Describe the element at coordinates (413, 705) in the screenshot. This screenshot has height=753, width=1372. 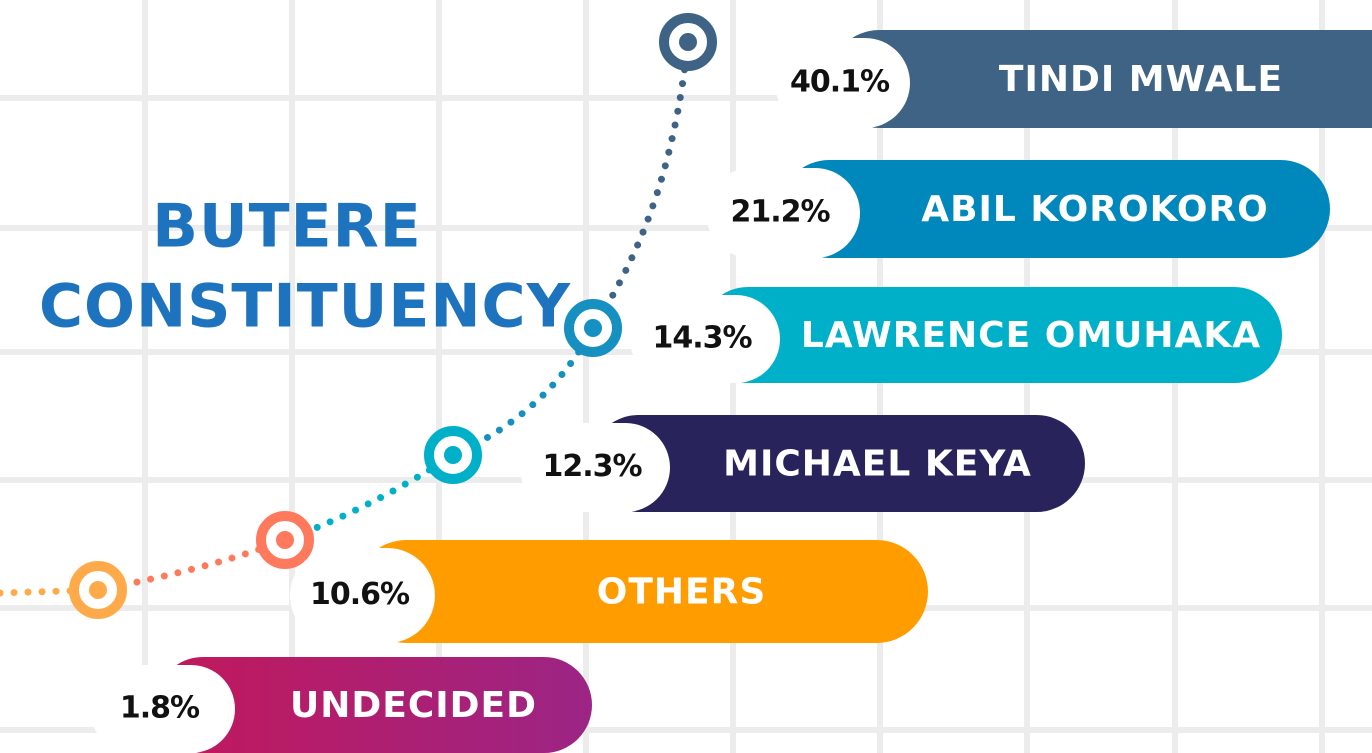
I see `candidate-name: UNDECIDED` at that location.